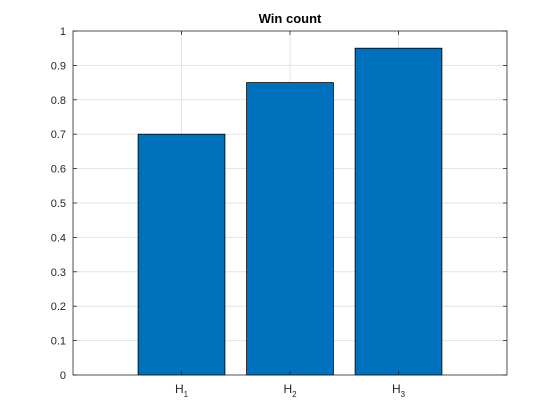 This screenshot has height=420, width=560. Describe the element at coordinates (58, 101) in the screenshot. I see `y-tick-label: 0.8` at that location.